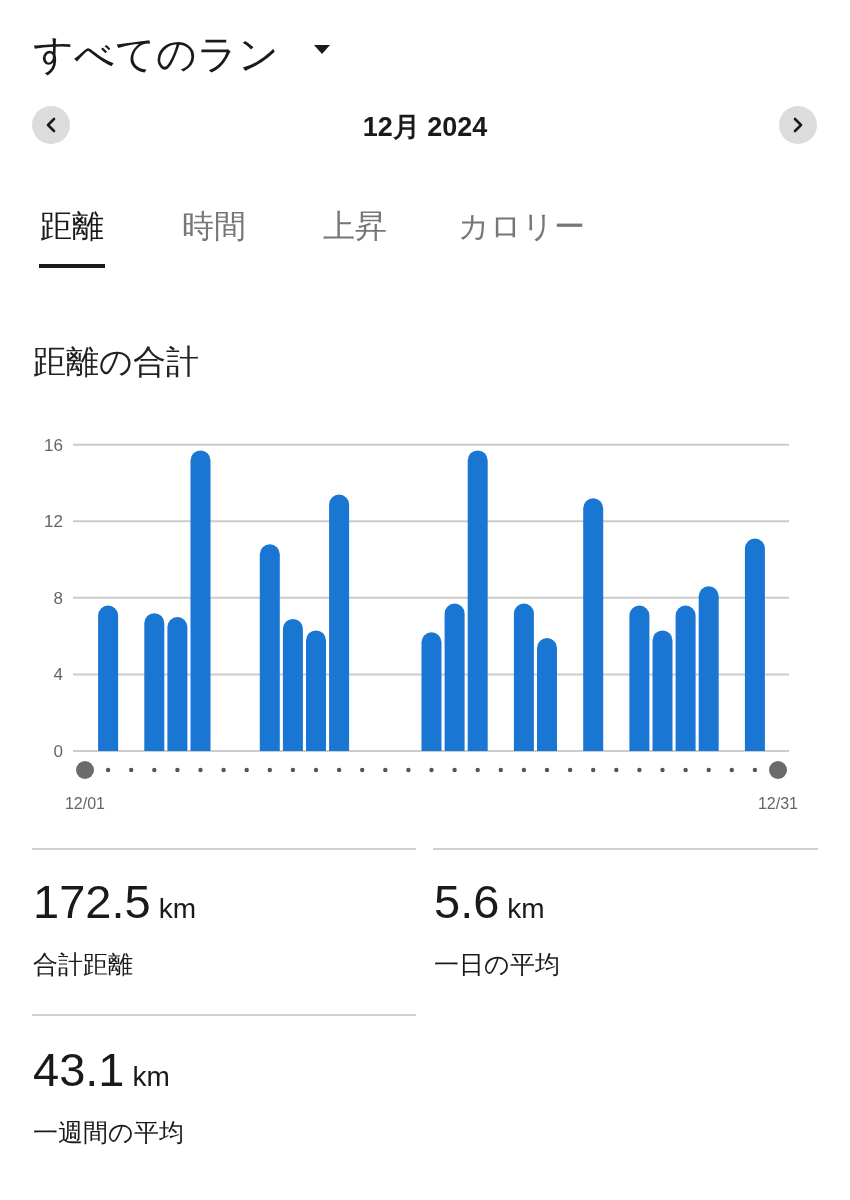 The height and width of the screenshot is (1200, 850). I want to click on text: 上昇, so click(355, 226).